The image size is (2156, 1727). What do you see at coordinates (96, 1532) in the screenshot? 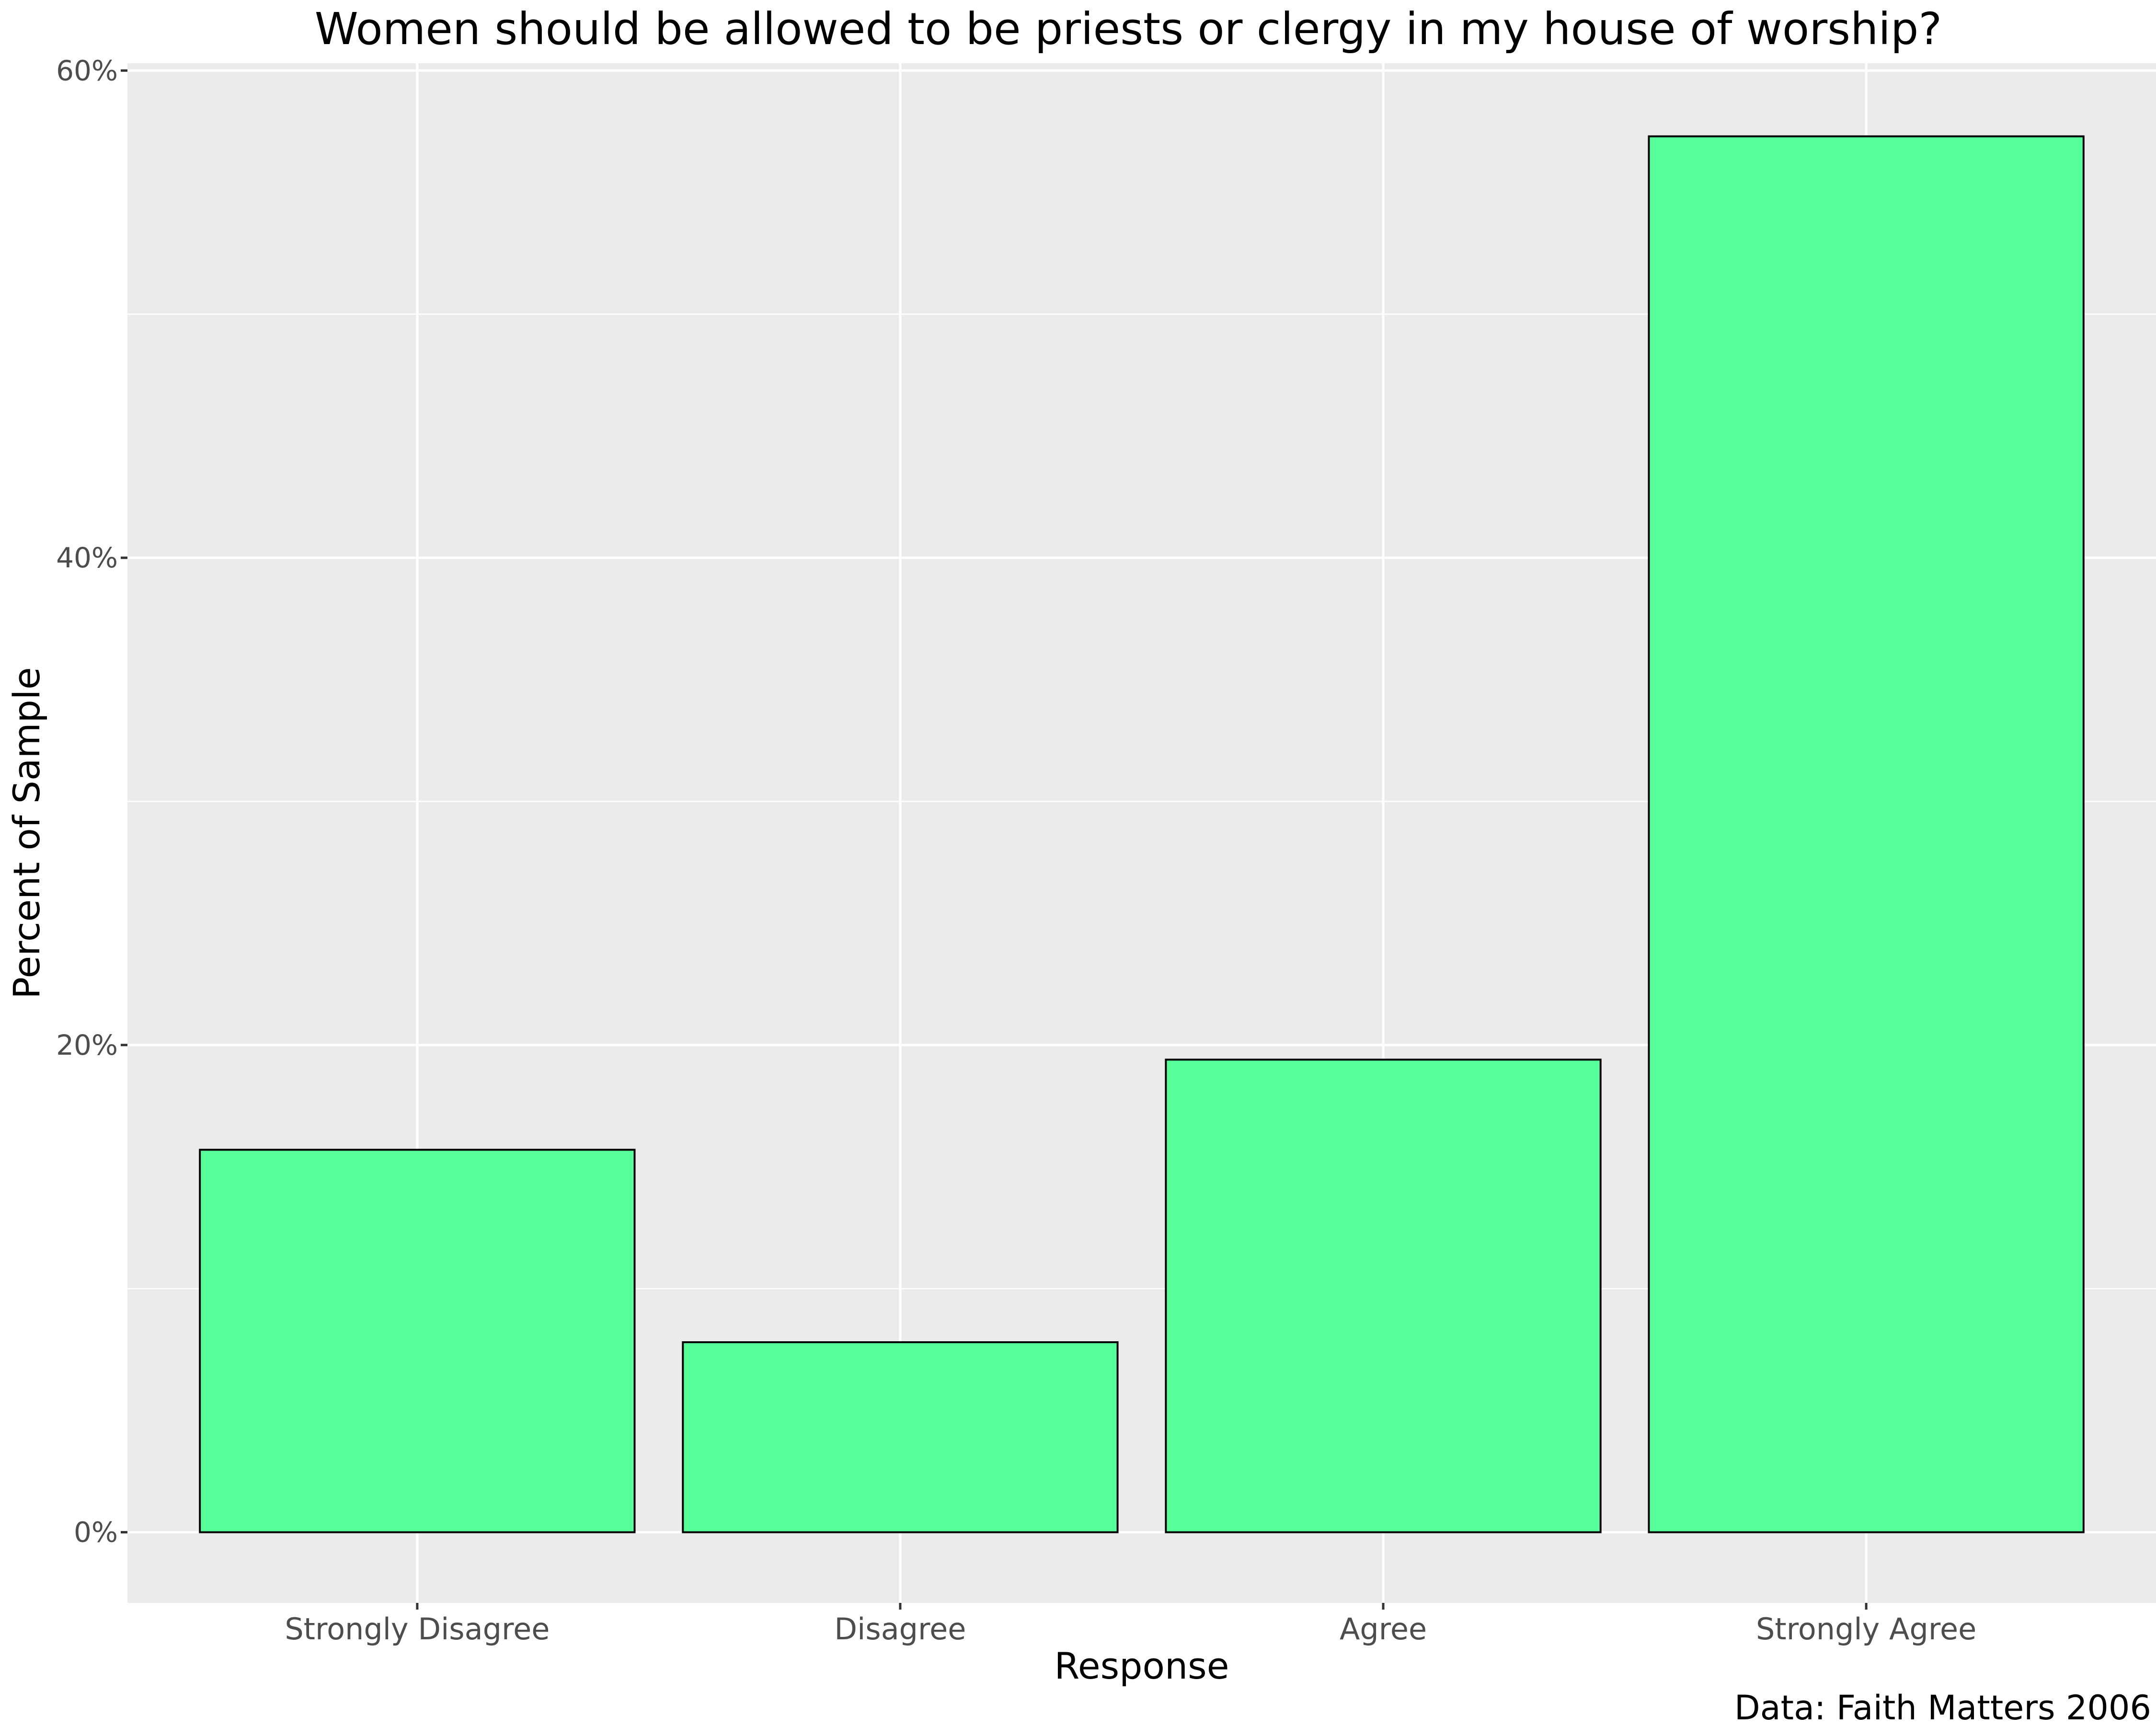
I see `y-tick-label: 0%` at bounding box center [96, 1532].